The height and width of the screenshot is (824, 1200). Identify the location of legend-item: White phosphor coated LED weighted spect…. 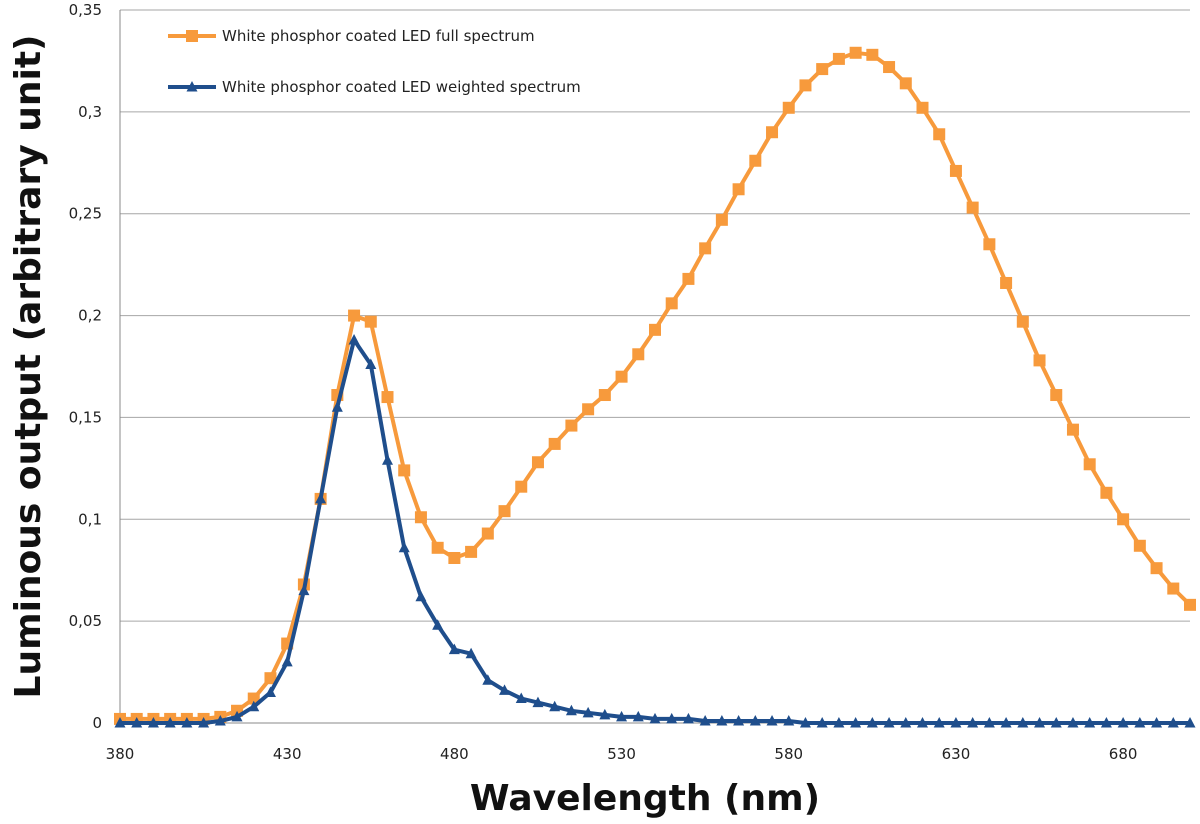
(374, 87).